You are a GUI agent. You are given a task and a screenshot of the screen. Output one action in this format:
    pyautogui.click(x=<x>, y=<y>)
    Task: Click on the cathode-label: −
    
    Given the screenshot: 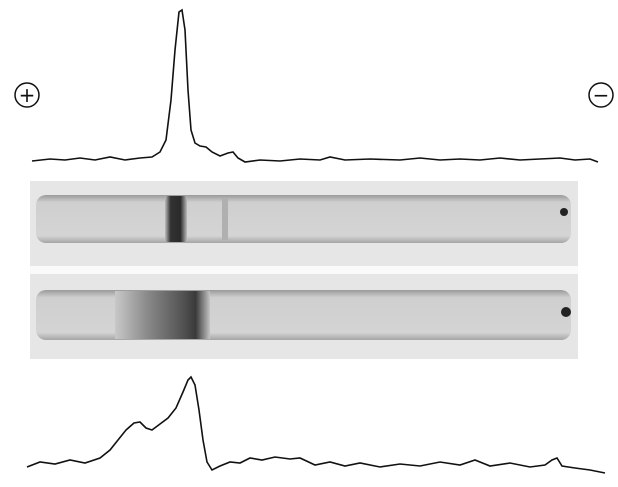 What is the action you would take?
    pyautogui.click(x=601, y=95)
    